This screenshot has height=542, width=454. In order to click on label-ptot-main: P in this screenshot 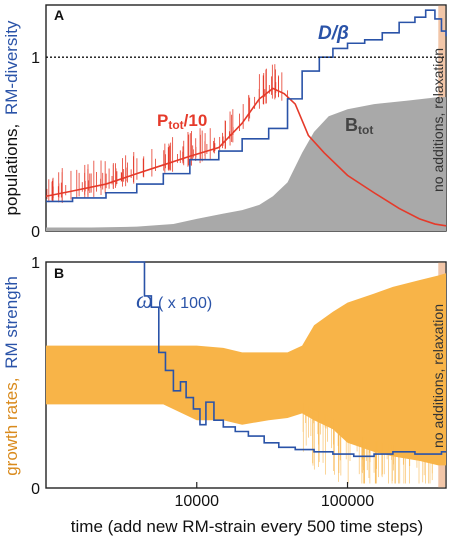, I will do `click(162, 120)`.